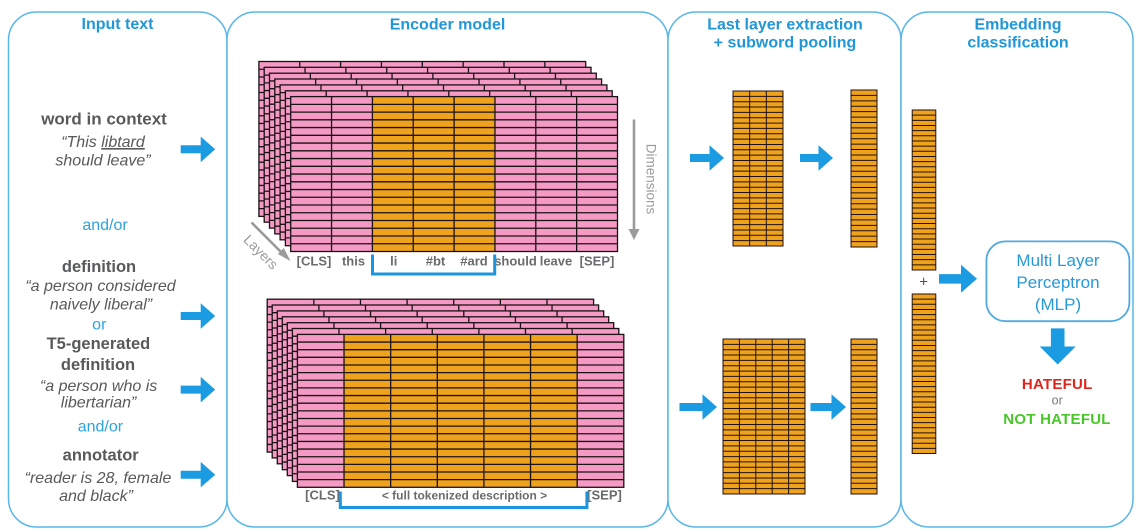  I want to click on svg-text: “a person who is, so click(98, 386).